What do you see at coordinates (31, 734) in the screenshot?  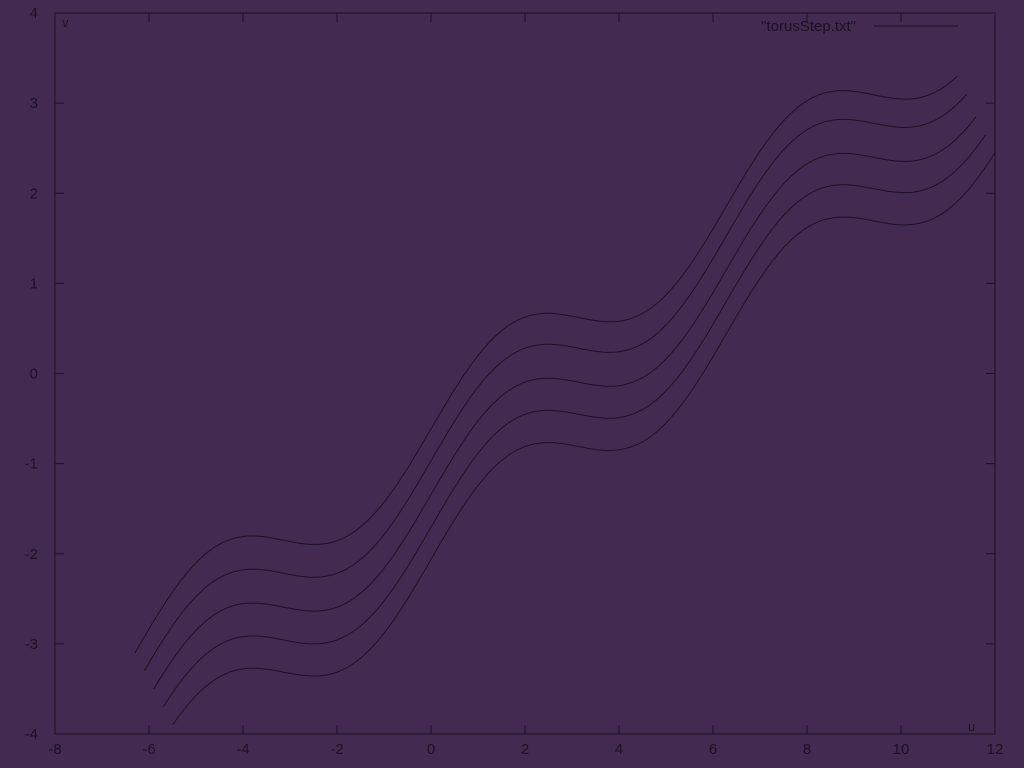 I see `y-tick-label: -4` at bounding box center [31, 734].